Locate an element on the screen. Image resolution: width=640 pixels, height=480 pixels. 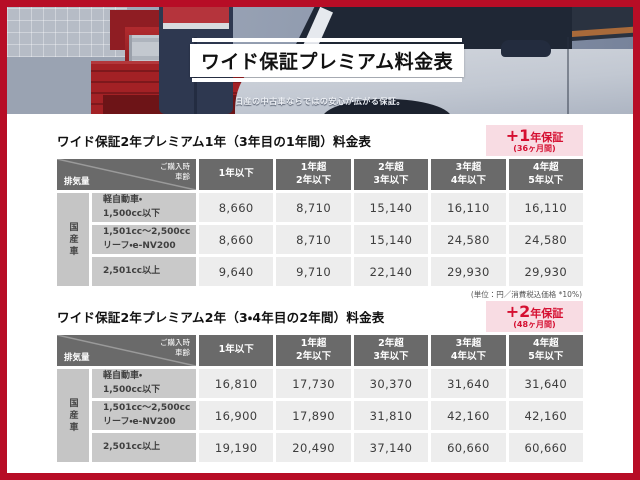
price-cell: 9,710 is located at coordinates (313, 271).